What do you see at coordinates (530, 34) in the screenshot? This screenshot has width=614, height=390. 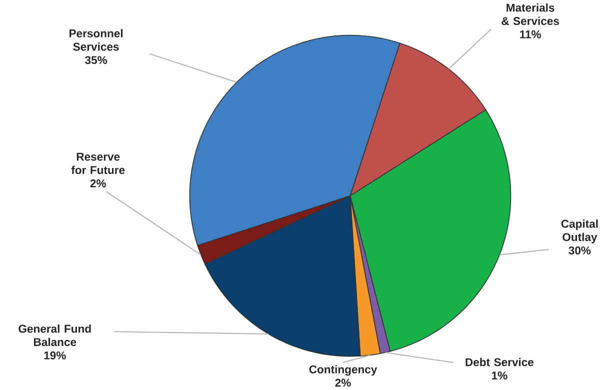 I see `data-label: 11%` at bounding box center [530, 34].